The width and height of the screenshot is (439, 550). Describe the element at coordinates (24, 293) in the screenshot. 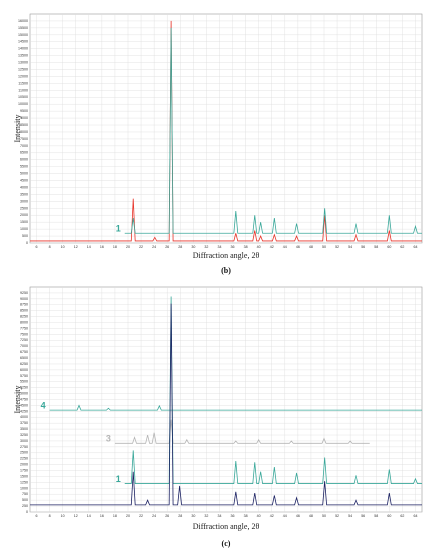

I see `y-tick-label: 9250` at that location.